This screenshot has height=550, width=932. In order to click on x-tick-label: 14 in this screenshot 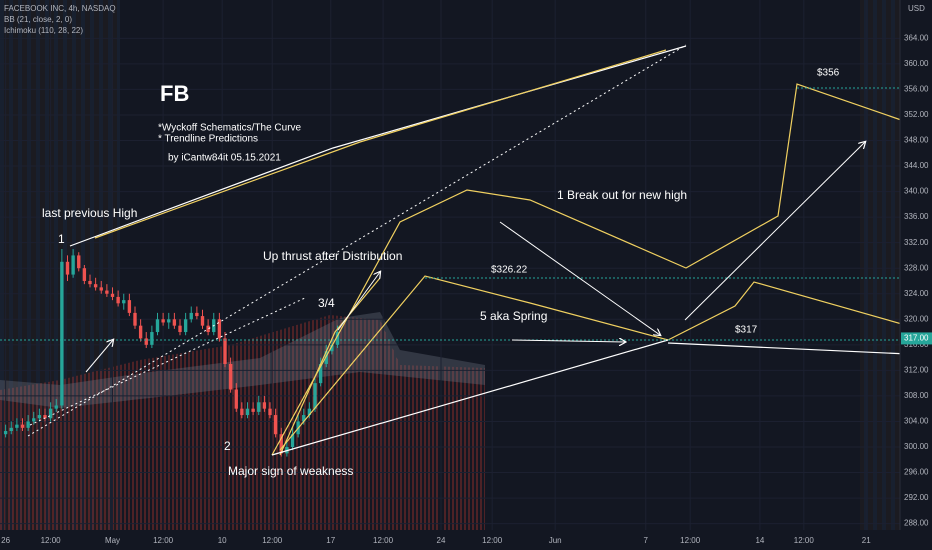, I will do `click(759, 540)`.